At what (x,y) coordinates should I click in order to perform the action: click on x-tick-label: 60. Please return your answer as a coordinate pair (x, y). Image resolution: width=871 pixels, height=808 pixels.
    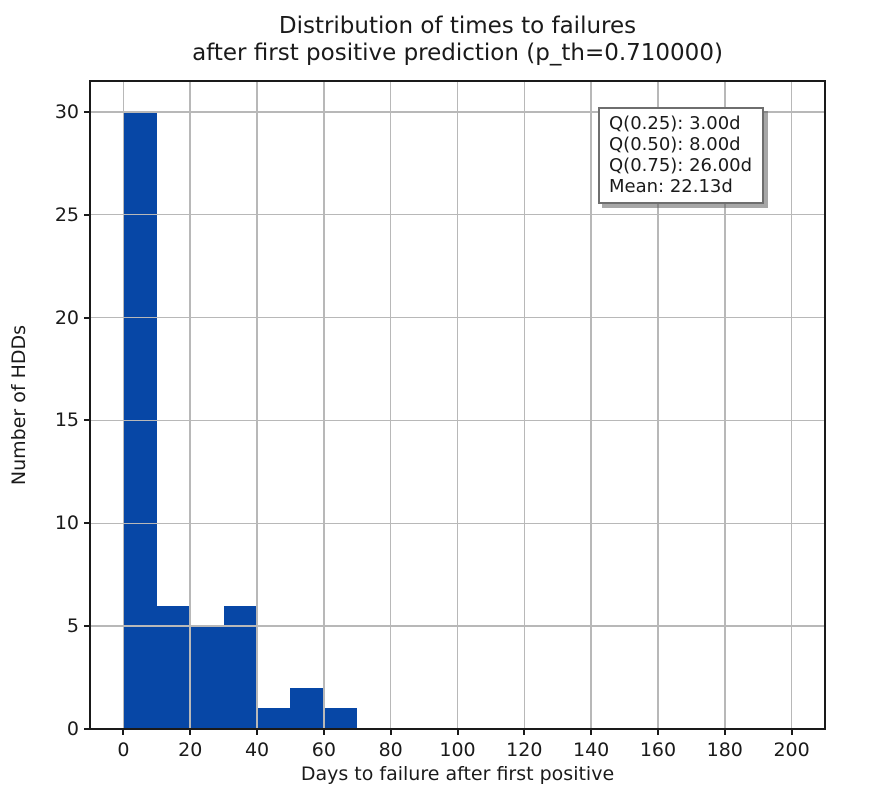
    Looking at the image, I should click on (323, 750).